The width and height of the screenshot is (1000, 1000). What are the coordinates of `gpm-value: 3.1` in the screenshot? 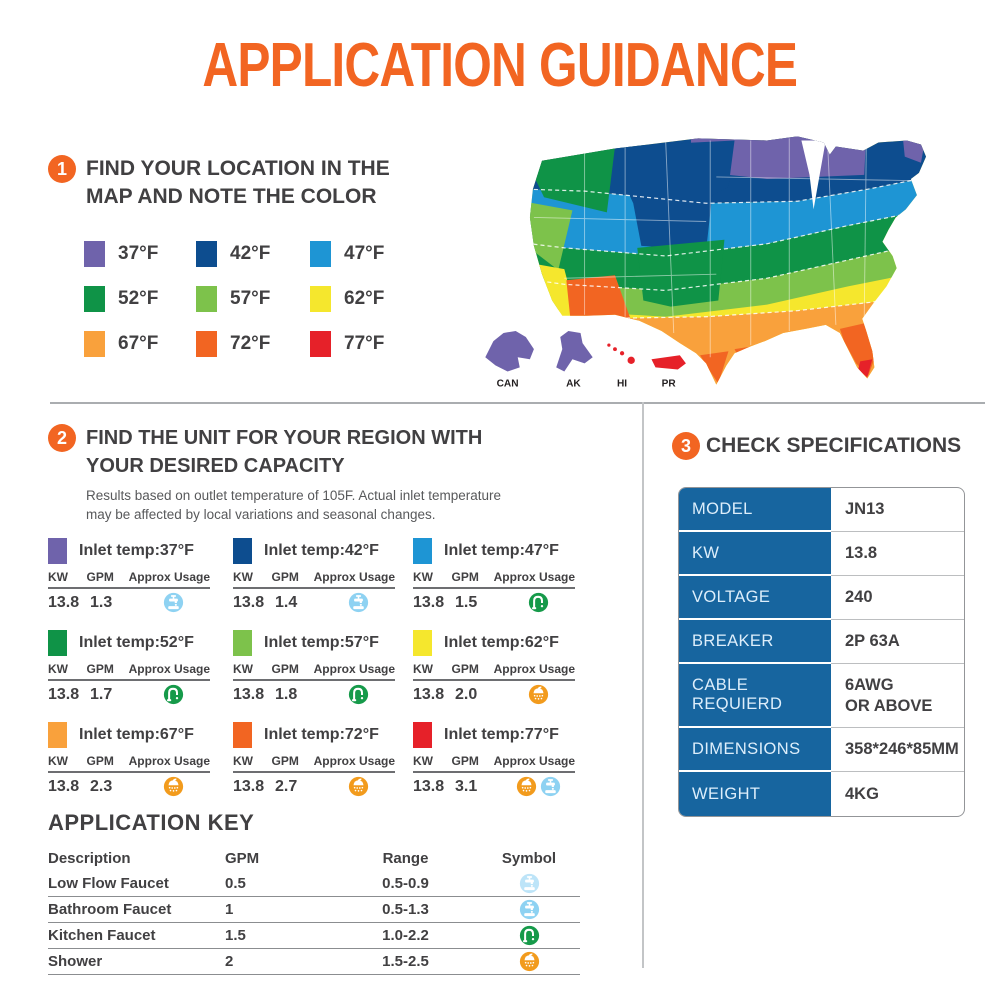 It's located at (466, 786).